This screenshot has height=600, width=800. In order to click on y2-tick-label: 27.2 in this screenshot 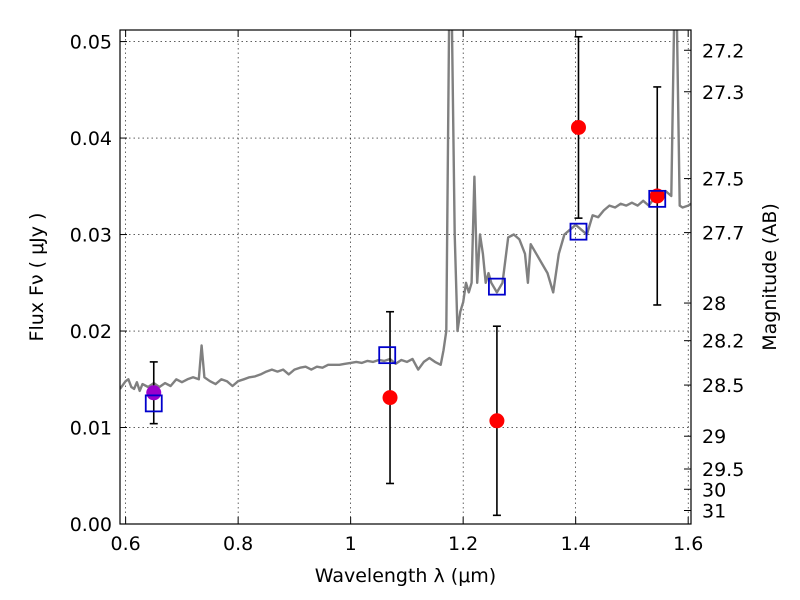, I will do `click(723, 51)`.